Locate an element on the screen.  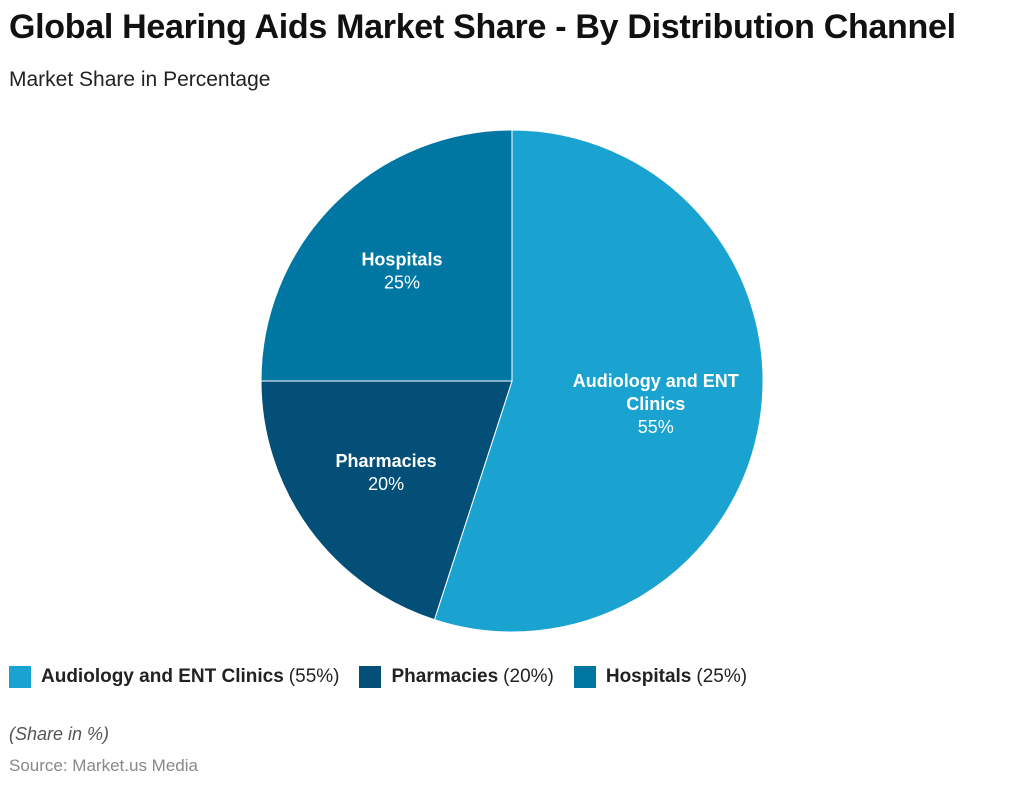
legend-value: (25%) is located at coordinates (722, 676).